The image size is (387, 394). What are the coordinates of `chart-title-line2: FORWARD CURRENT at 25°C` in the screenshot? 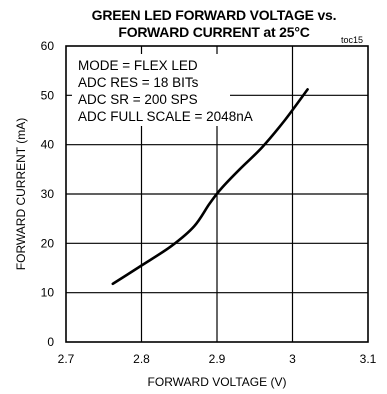 It's located at (214, 32).